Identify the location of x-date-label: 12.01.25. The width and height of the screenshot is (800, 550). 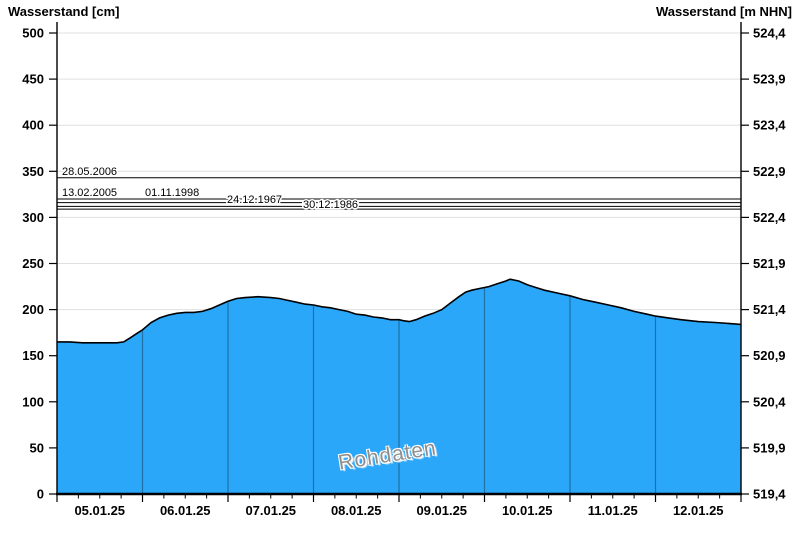
(698, 510).